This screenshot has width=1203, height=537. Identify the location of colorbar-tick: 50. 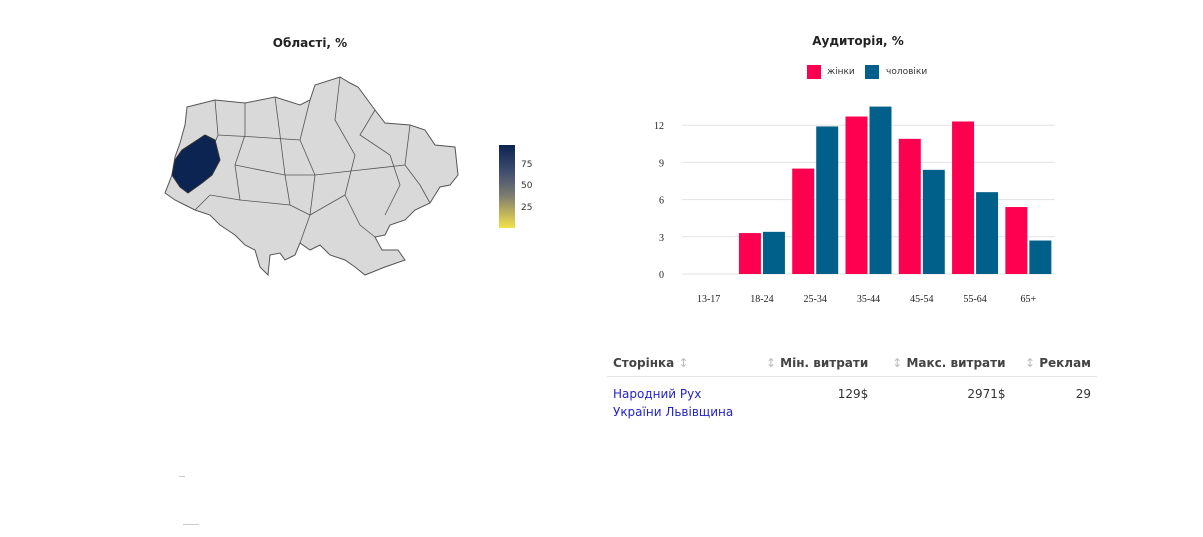
(527, 186).